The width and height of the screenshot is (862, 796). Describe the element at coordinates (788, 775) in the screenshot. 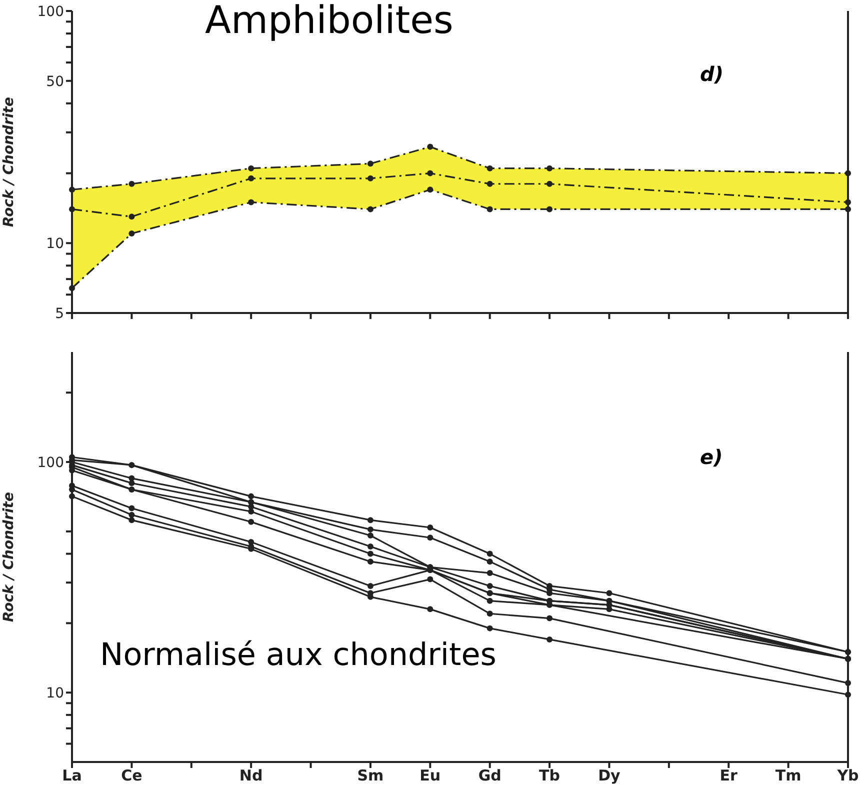

I see `x-tick-label: Tm` at that location.